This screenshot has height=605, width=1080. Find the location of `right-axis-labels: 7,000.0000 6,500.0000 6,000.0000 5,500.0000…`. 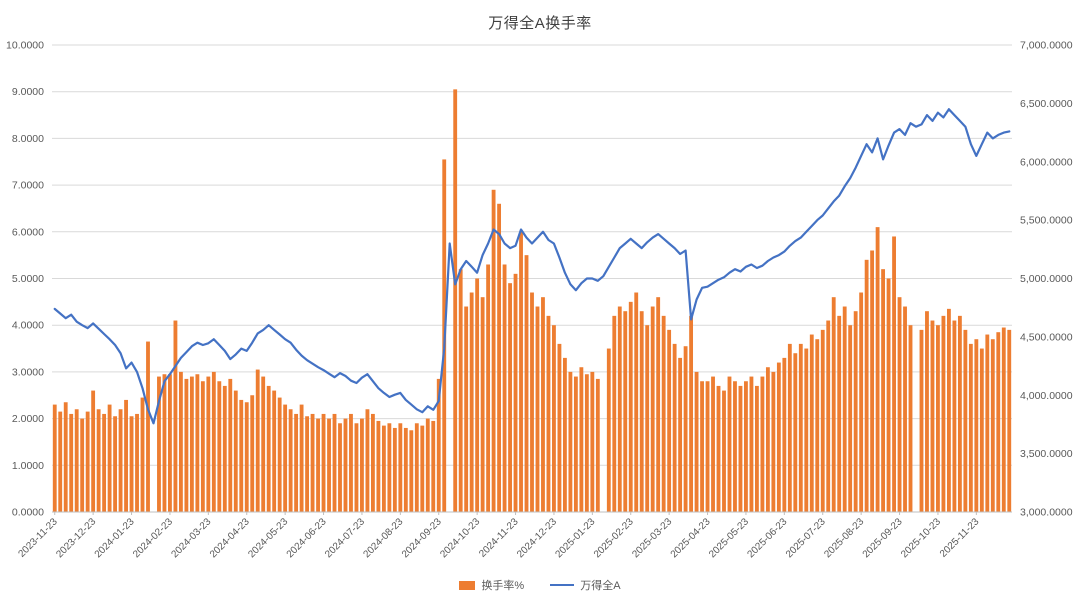

right-axis-labels: 7,000.0000 6,500.0000 6,000.0000 5,500.0000… is located at coordinates (1046, 279).